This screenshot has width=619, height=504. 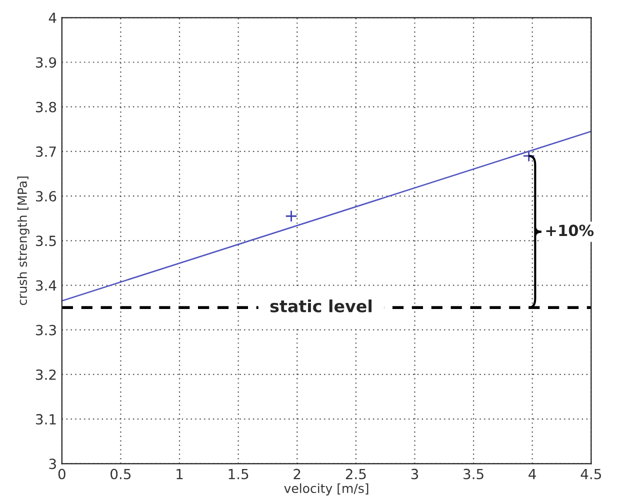 I want to click on y-tick-label: 4, so click(x=52, y=17).